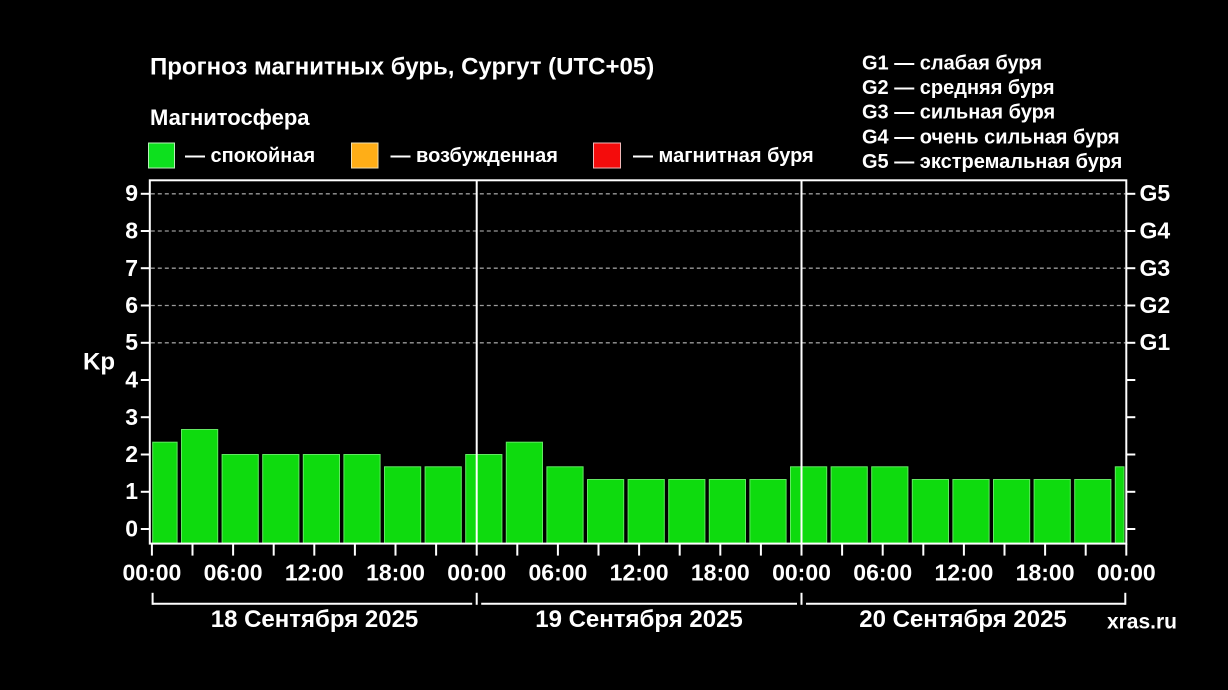 The image size is (1228, 690). Describe the element at coordinates (131, 193) in the screenshot. I see `svg-text: 9` at that location.